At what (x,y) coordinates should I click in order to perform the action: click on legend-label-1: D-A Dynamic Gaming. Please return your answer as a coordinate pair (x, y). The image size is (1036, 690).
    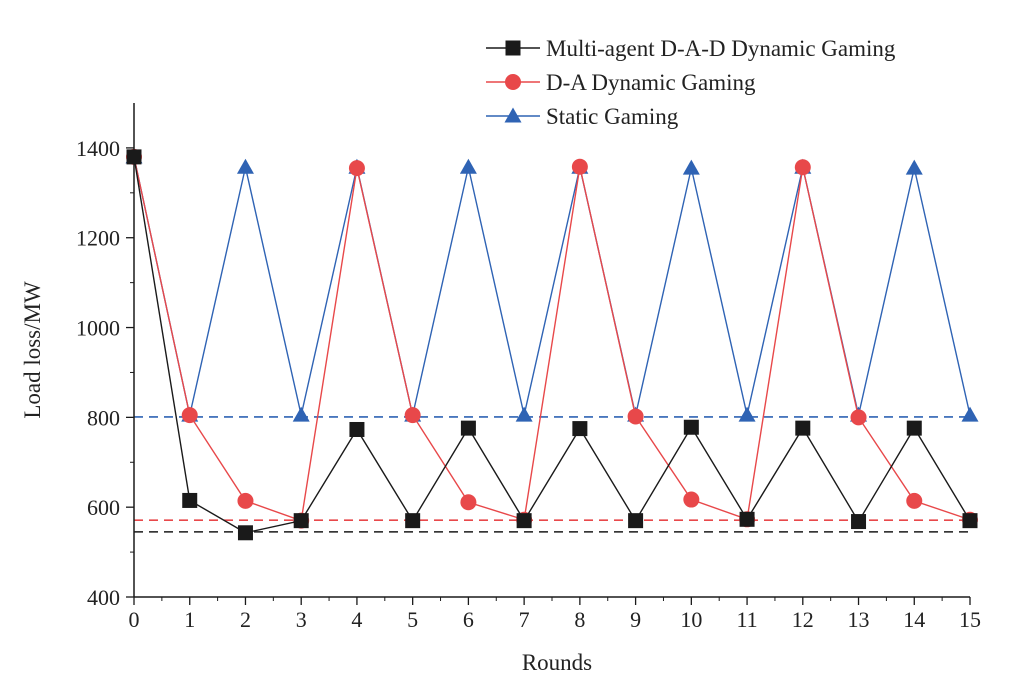
    Looking at the image, I should click on (651, 82).